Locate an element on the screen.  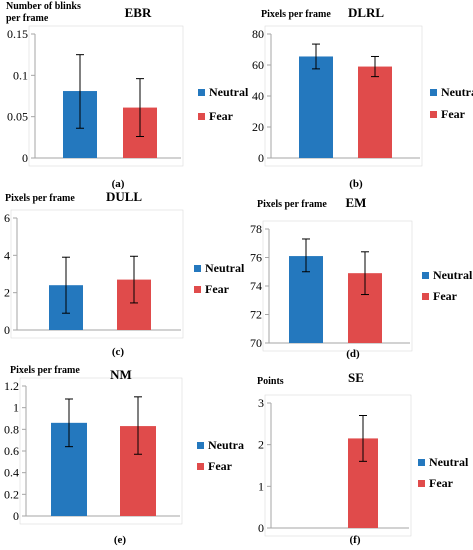
chart-title: EBR is located at coordinates (138, 12).